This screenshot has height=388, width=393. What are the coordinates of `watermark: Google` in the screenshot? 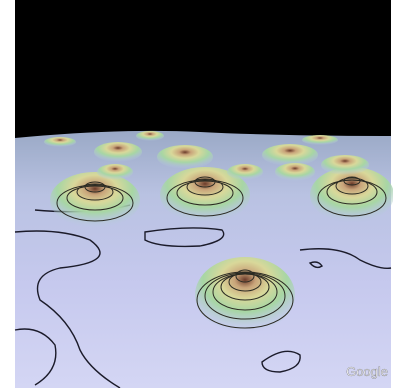 It's located at (367, 371).